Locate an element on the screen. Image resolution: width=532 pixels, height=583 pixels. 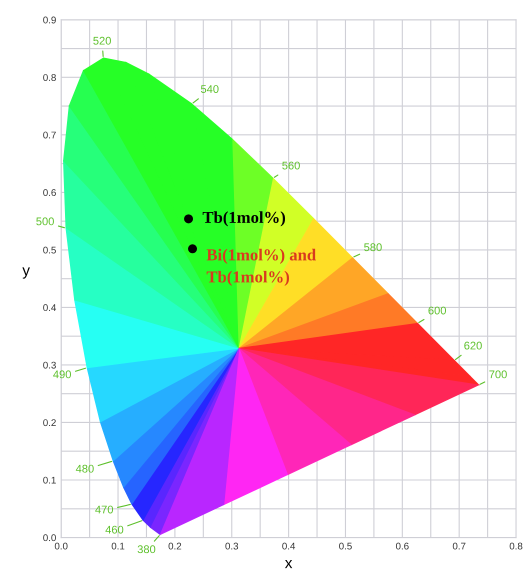
x-tick-label: 0.5 is located at coordinates (345, 546).